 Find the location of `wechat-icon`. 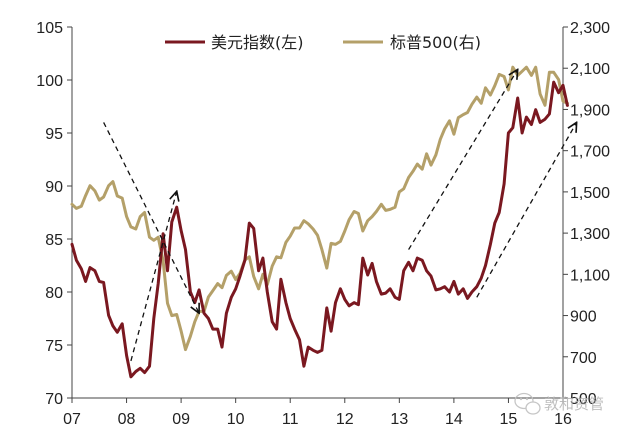

wechat-icon is located at coordinates (527, 403).